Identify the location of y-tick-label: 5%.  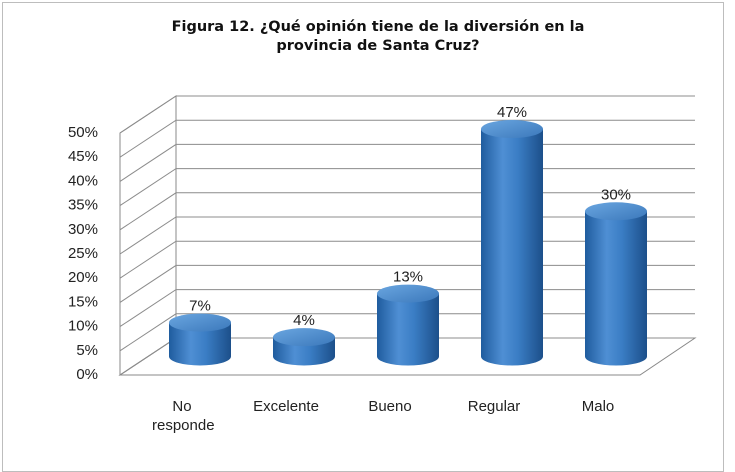
(87, 350).